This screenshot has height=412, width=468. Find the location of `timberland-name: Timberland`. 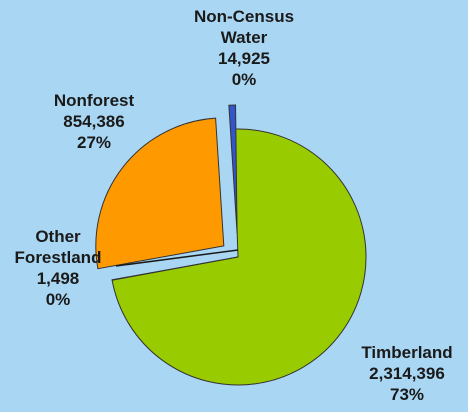

timberland-name: Timberland is located at coordinates (407, 352).